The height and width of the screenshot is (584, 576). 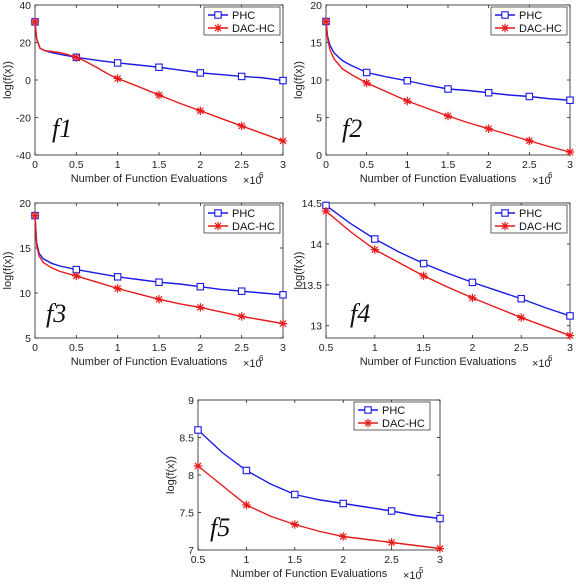 What do you see at coordinates (309, 574) in the screenshot?
I see `x-axis-label: Number of Function Evaluations` at bounding box center [309, 574].